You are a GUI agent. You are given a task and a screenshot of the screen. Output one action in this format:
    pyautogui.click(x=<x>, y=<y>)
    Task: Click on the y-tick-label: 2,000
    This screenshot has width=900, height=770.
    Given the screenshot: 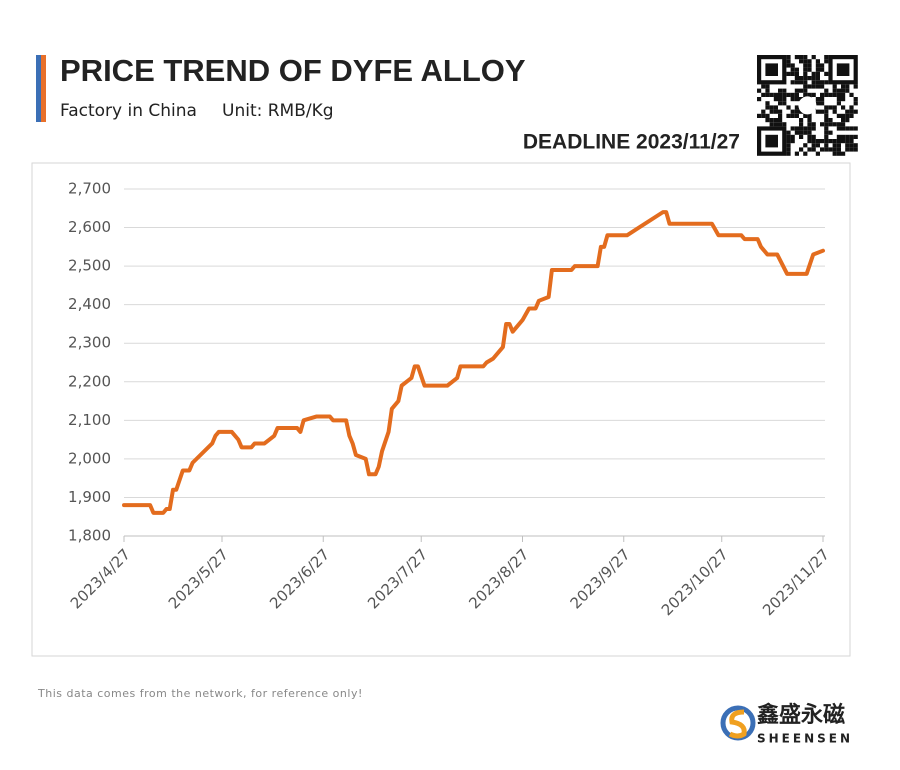 What is the action you would take?
    pyautogui.click(x=89, y=458)
    